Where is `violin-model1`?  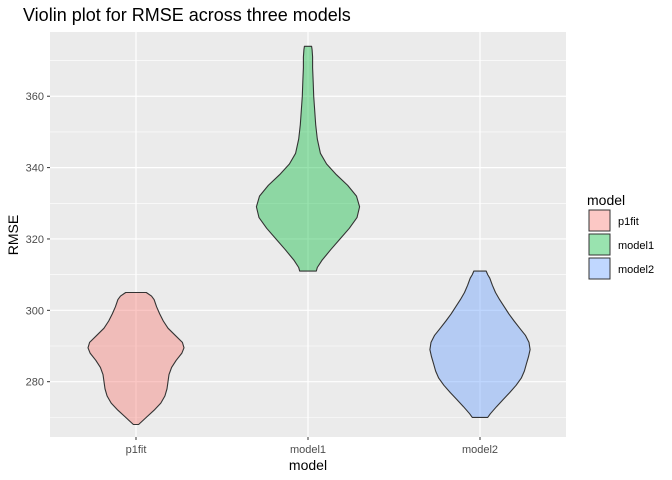
violin-model1 is located at coordinates (308, 158).